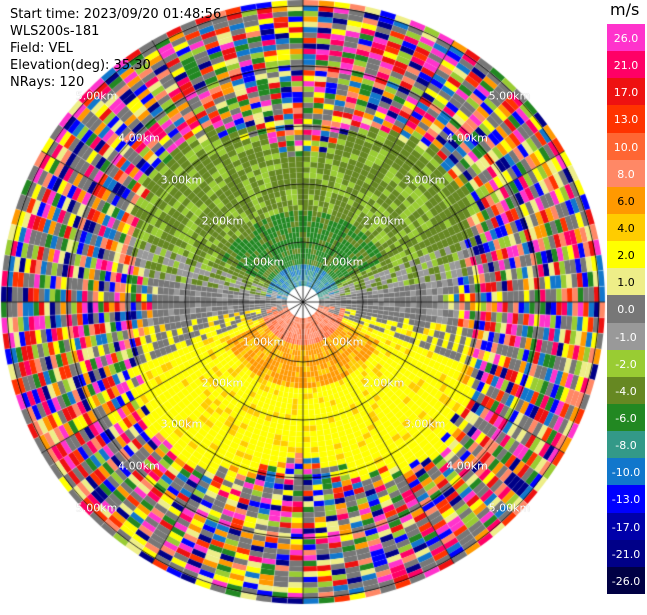 The width and height of the screenshot is (647, 615). I want to click on colorbar-tick-label: -10.0, so click(626, 473).